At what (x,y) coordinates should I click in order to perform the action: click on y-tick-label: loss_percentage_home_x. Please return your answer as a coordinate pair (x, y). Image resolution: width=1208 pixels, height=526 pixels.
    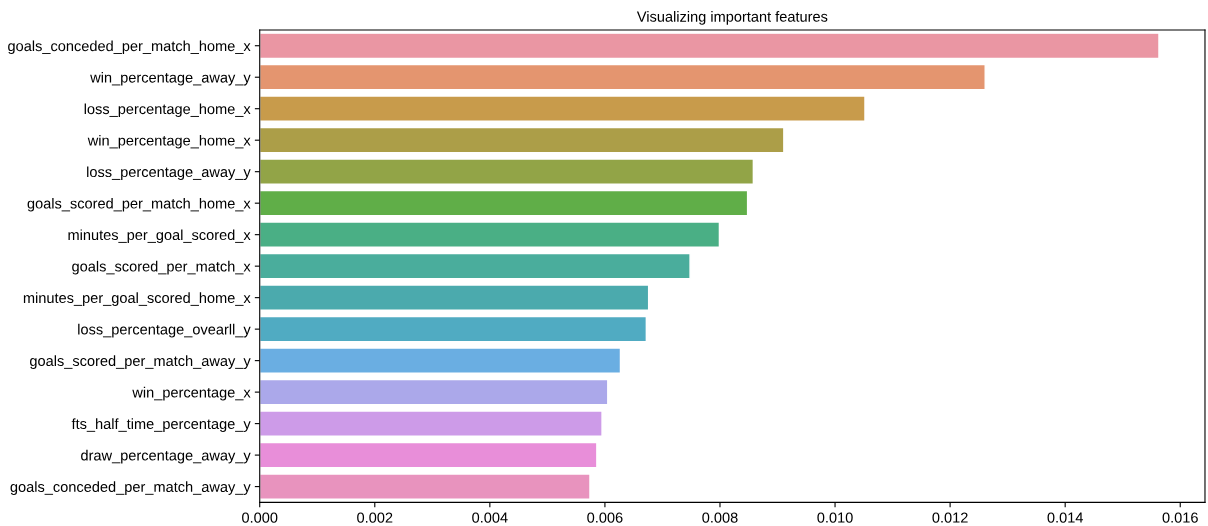
    Looking at the image, I should click on (167, 110).